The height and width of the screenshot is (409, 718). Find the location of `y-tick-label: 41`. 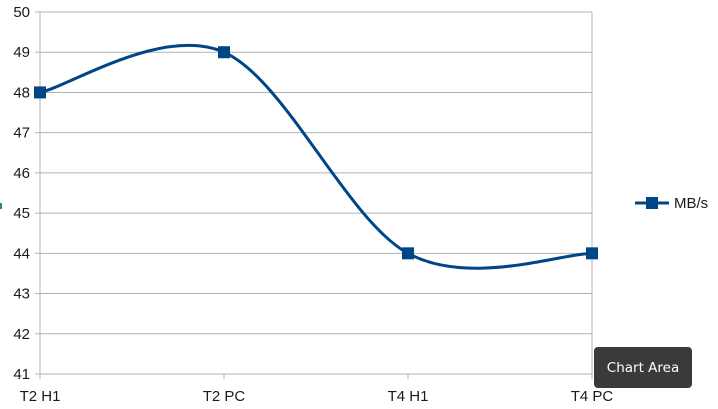

y-tick-label: 41 is located at coordinates (21, 374).